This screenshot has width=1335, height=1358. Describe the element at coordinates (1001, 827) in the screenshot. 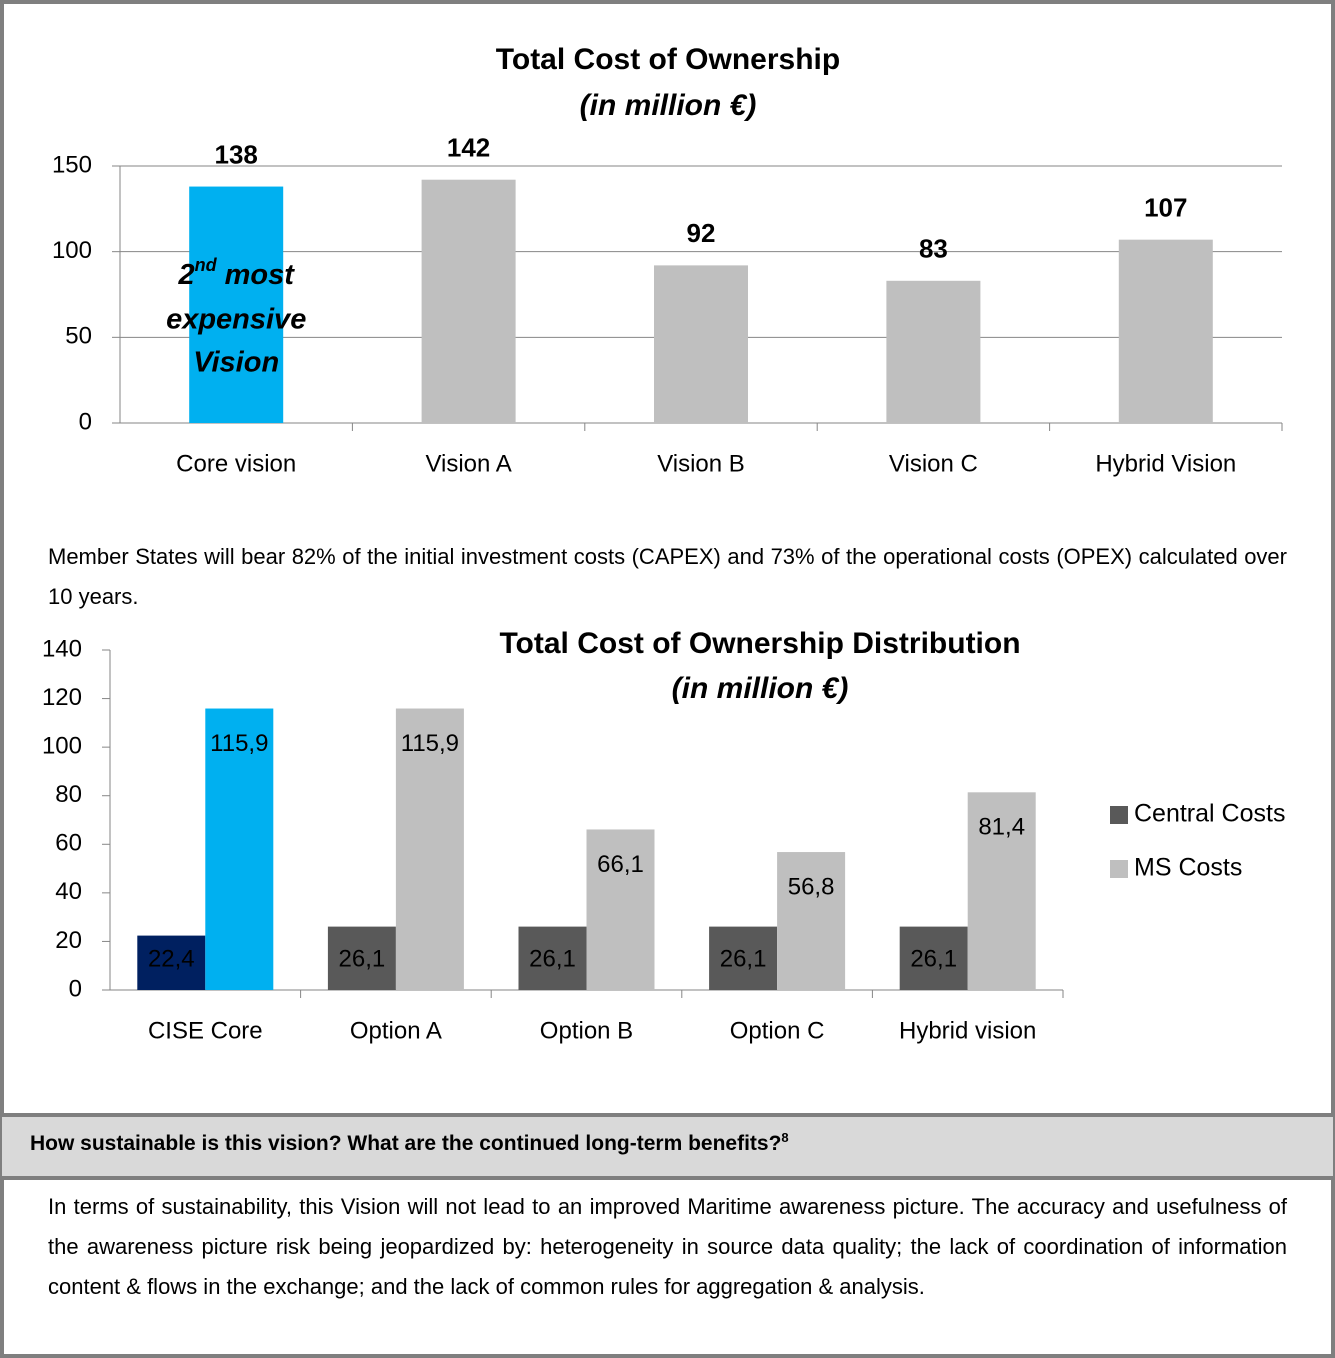

I see `value-label: 81,4` at that location.